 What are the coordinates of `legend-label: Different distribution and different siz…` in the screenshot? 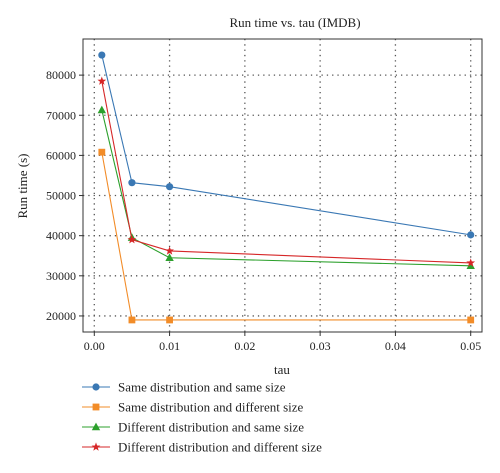 It's located at (220, 447).